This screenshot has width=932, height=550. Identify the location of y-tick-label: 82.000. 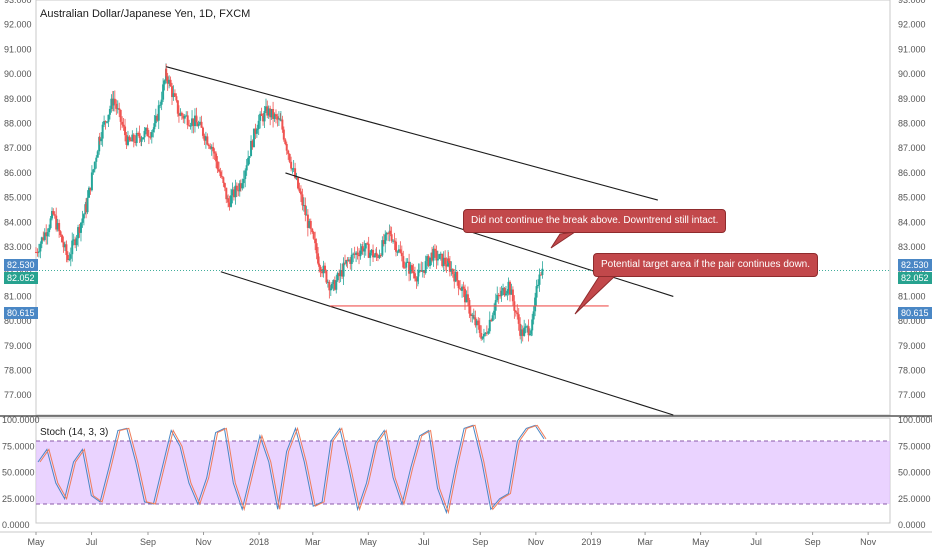
(912, 272).